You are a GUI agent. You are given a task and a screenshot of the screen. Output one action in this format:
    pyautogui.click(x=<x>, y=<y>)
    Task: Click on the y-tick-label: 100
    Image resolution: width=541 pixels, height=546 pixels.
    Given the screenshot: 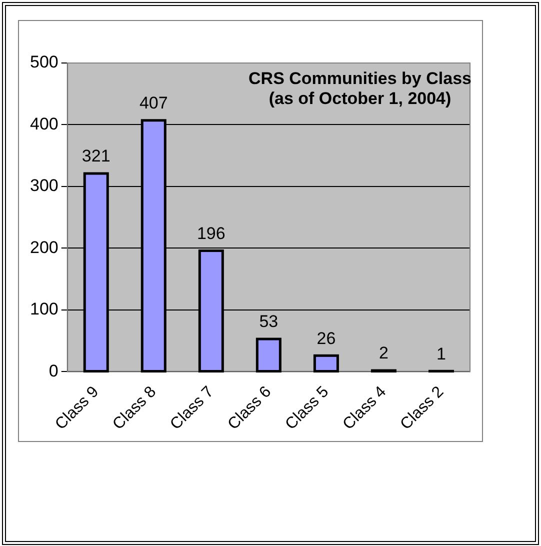 What is the action you would take?
    pyautogui.click(x=44, y=309)
    